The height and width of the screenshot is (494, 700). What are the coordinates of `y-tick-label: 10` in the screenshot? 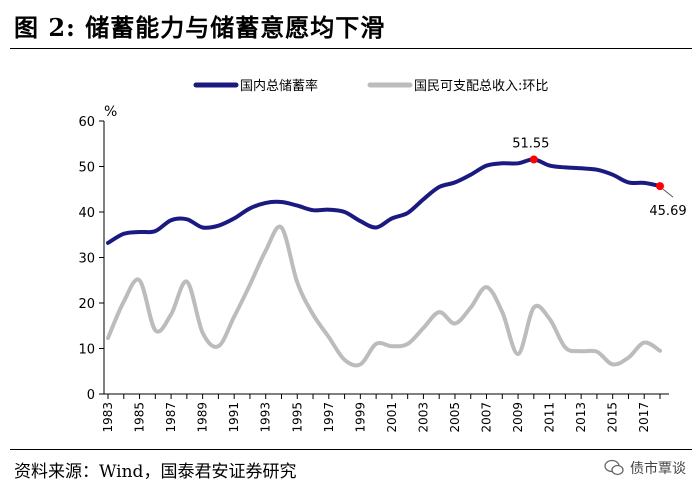 It's located at (86, 350).